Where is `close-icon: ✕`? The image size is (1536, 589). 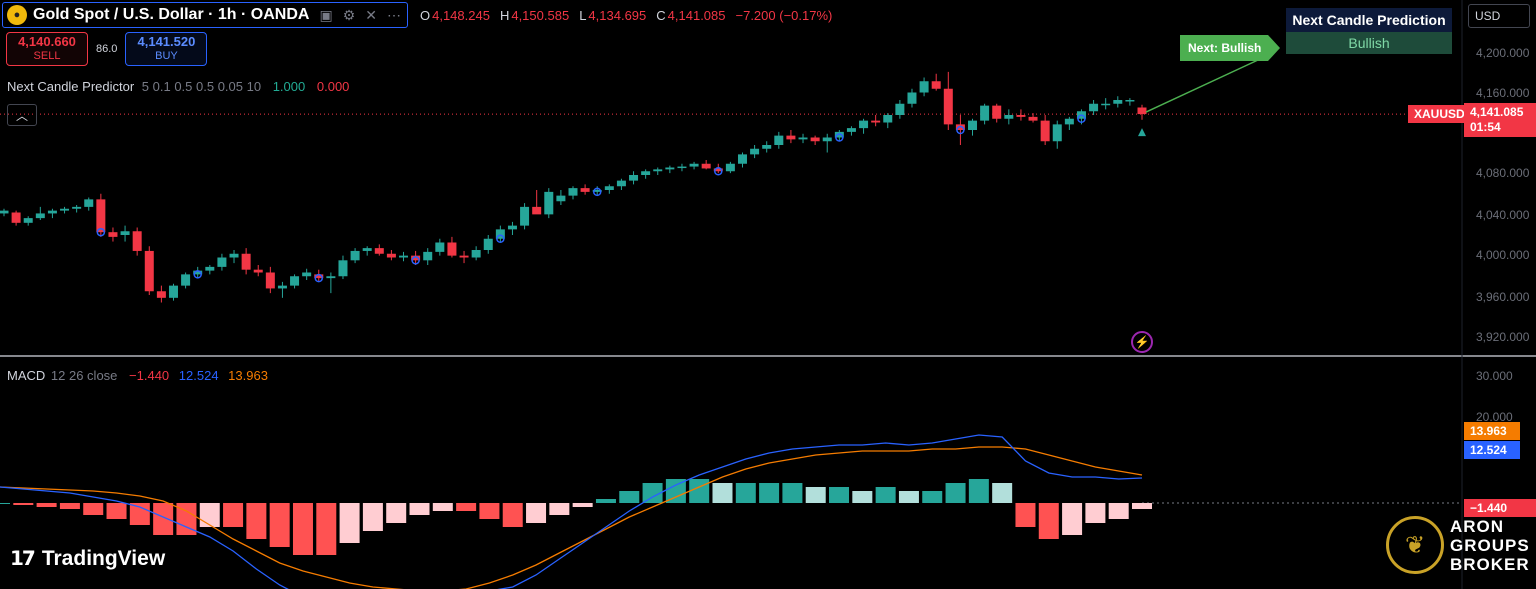 close-icon: ✕ is located at coordinates (371, 14).